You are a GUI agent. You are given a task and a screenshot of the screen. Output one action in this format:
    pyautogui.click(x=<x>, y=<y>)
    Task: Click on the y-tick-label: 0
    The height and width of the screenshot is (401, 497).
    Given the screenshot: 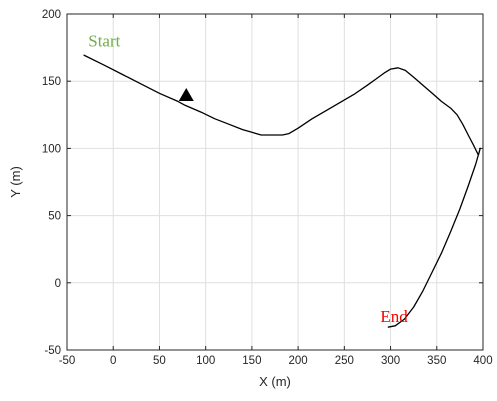 What is the action you would take?
    pyautogui.click(x=58, y=284)
    